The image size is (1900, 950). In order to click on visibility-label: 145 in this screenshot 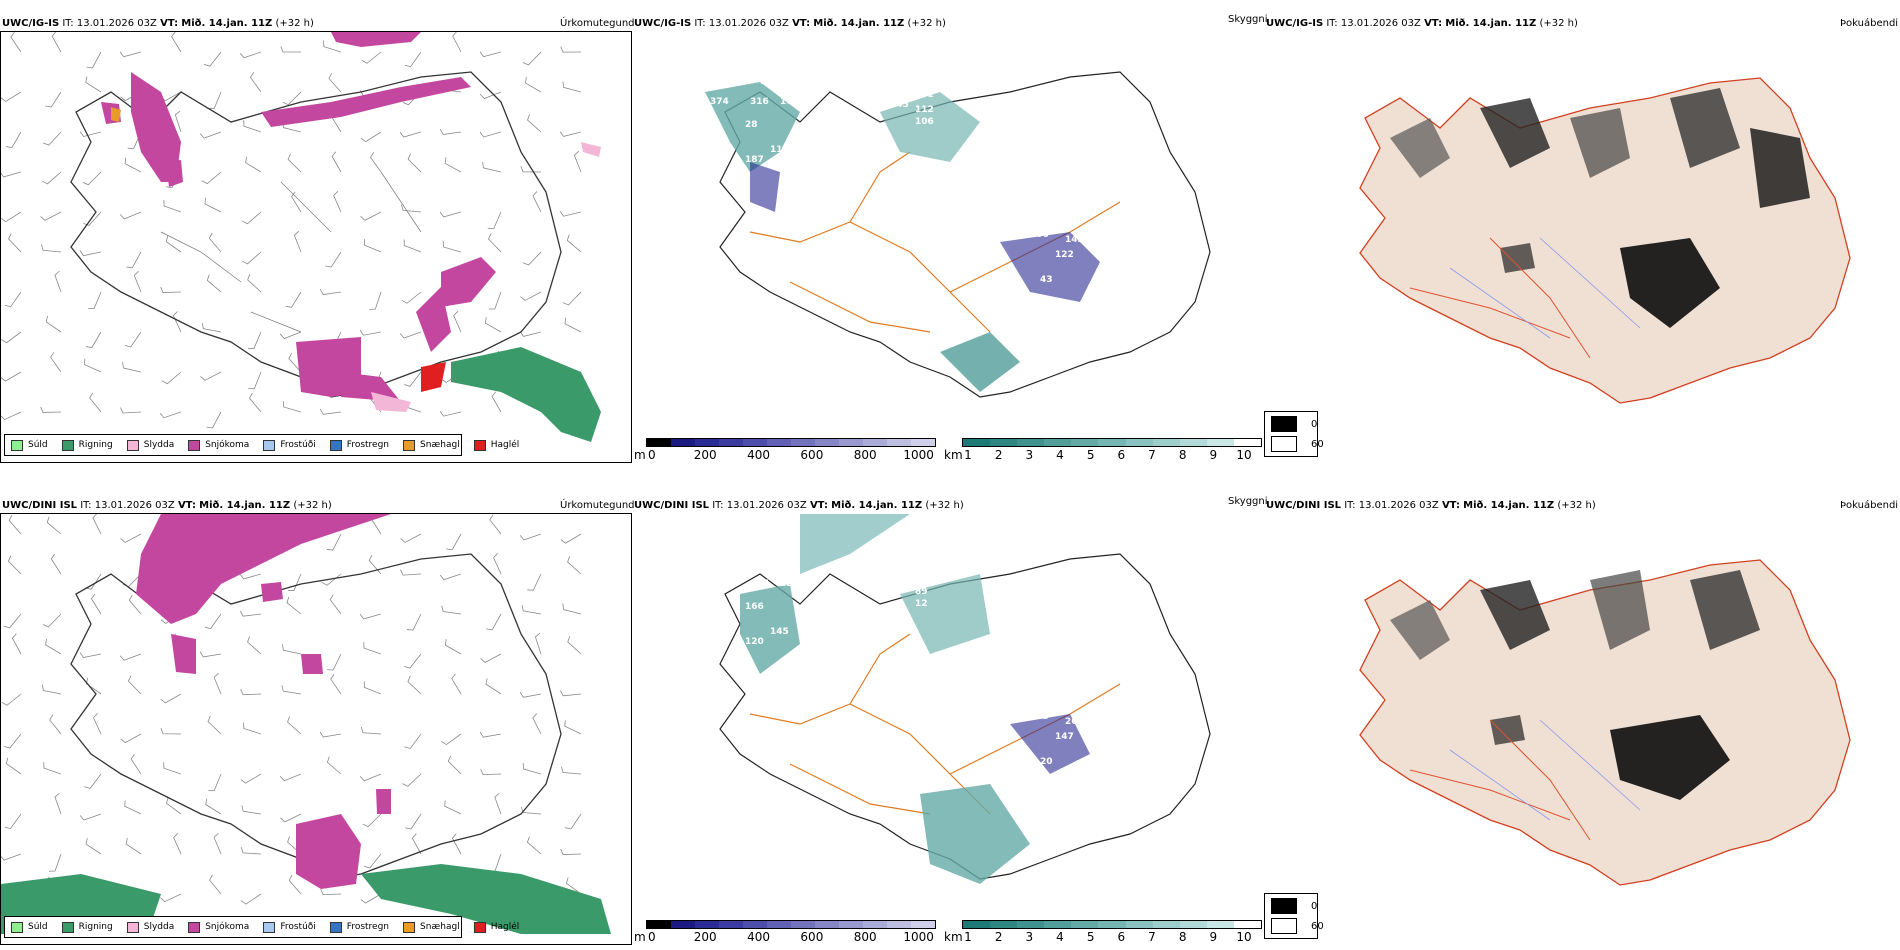, I will do `click(779, 632)`.